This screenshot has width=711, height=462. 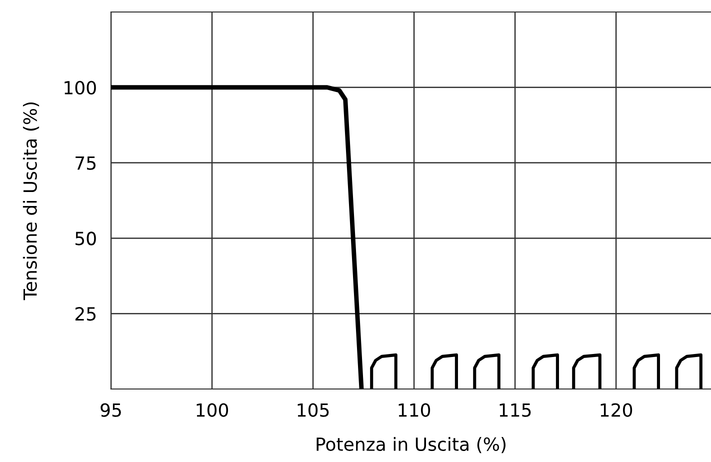 What do you see at coordinates (31, 201) in the screenshot?
I see `y-axis-title: Tensione di Uscita (%)` at bounding box center [31, 201].